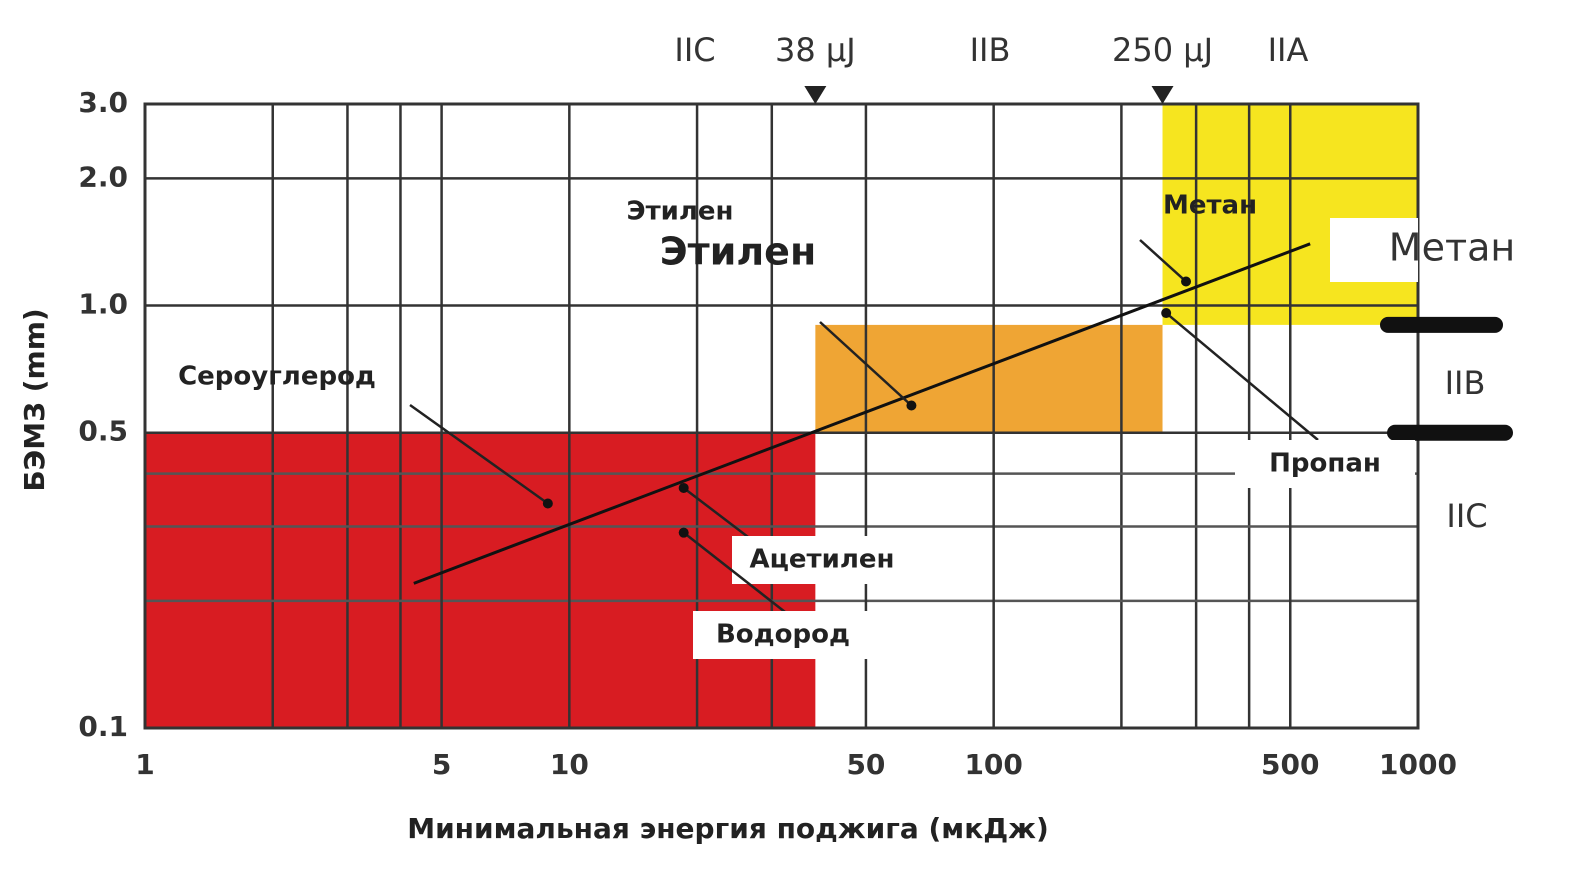 Image resolution: width=1590 pixels, height=882 pixels. I want to click on point-label: Водород, so click(783, 635).